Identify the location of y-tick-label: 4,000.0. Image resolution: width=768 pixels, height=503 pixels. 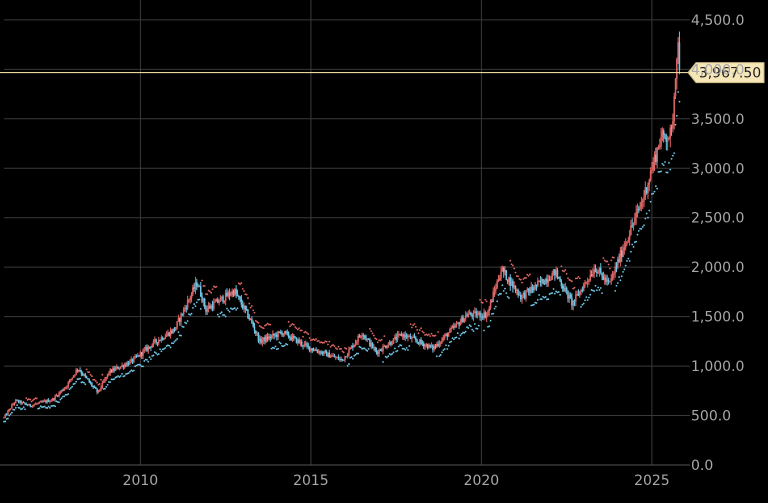
(717, 70).